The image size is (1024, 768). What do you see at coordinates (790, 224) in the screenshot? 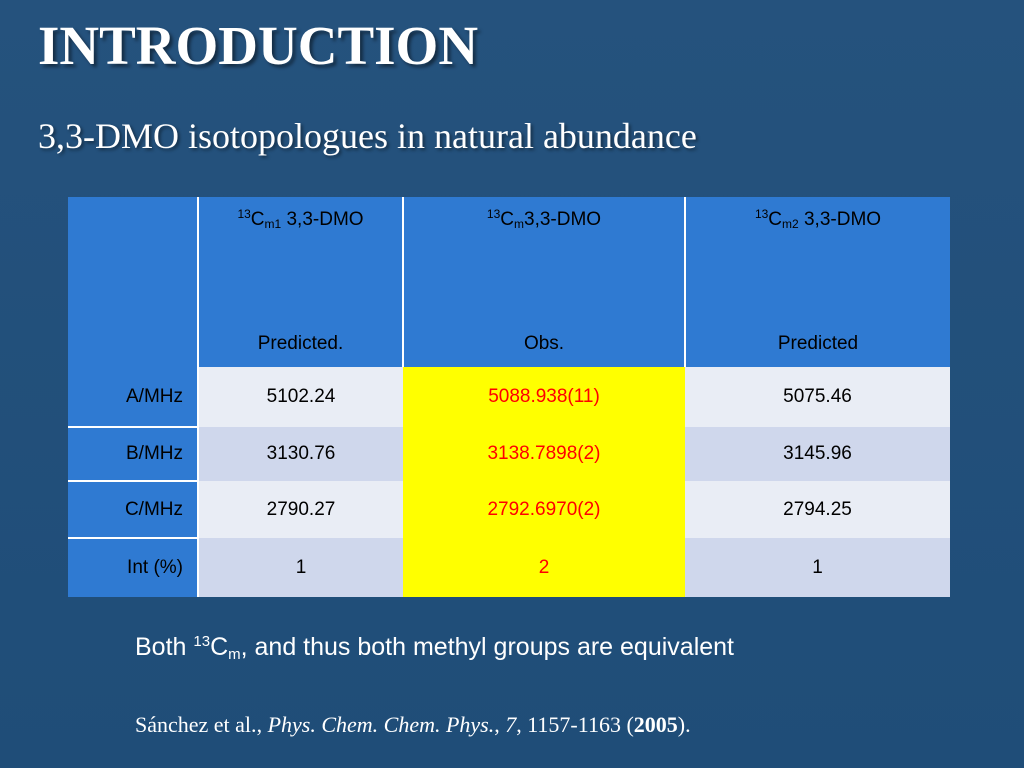
I see `position-subscript: m2` at bounding box center [790, 224].